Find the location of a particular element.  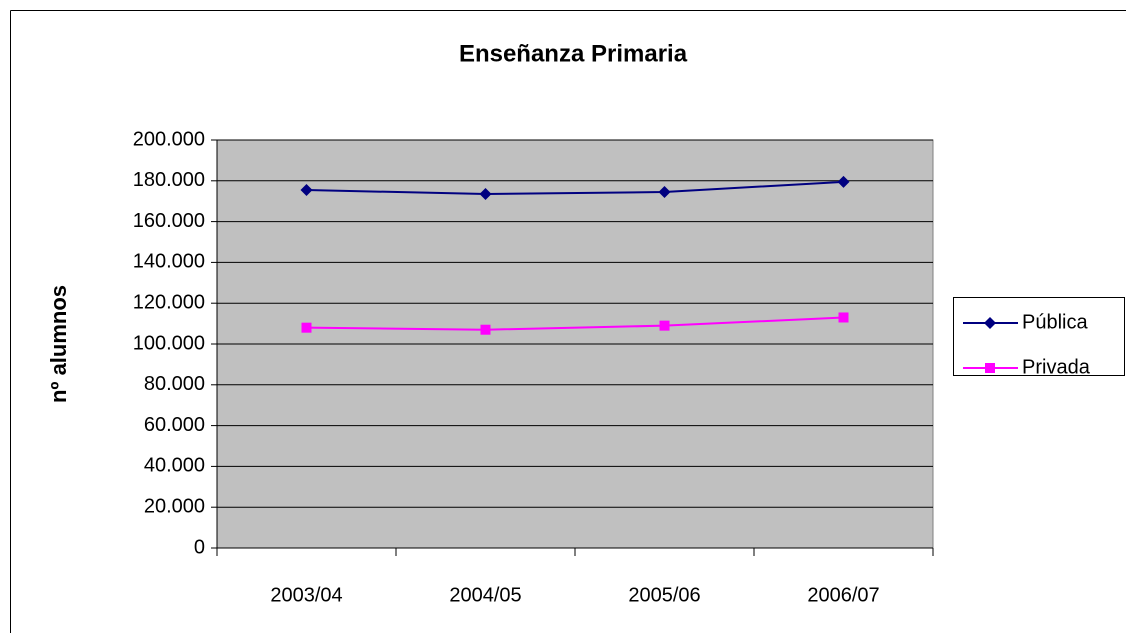

legend-label: Pública is located at coordinates (1055, 322).